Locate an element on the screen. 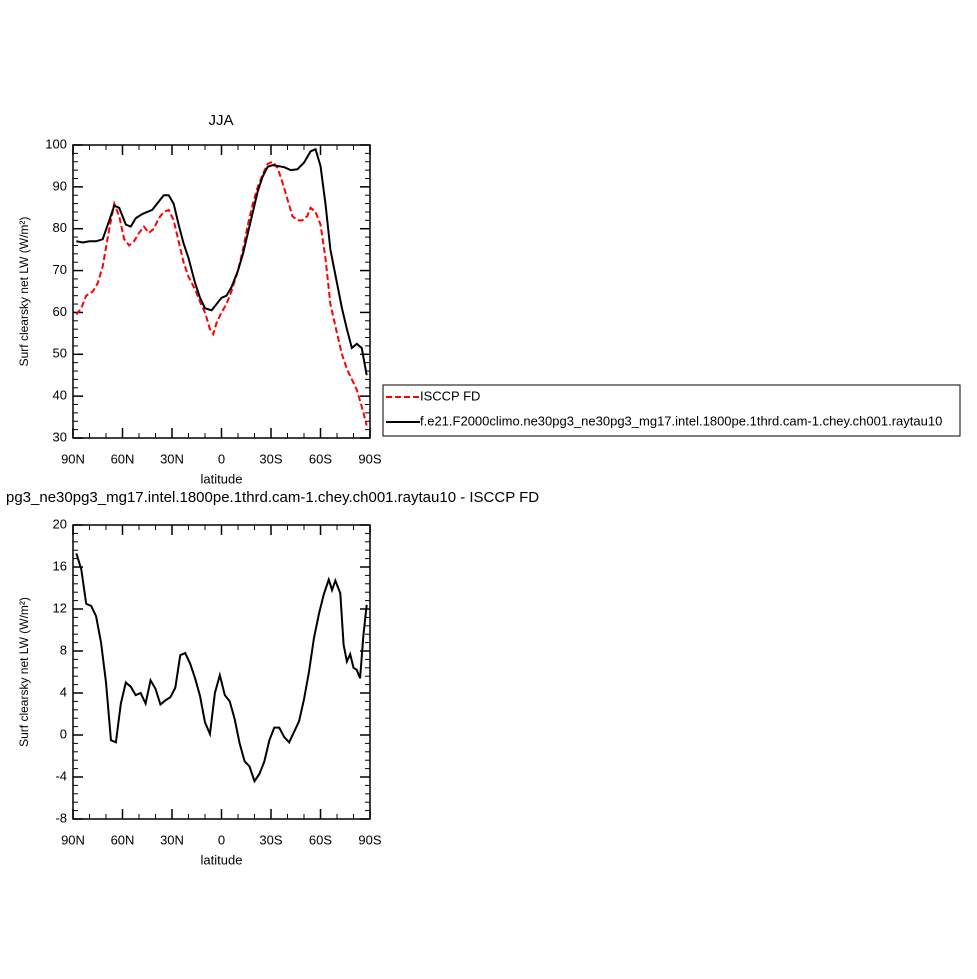 This screenshot has height=979, width=977. y-tick-label: 8 is located at coordinates (63, 649).